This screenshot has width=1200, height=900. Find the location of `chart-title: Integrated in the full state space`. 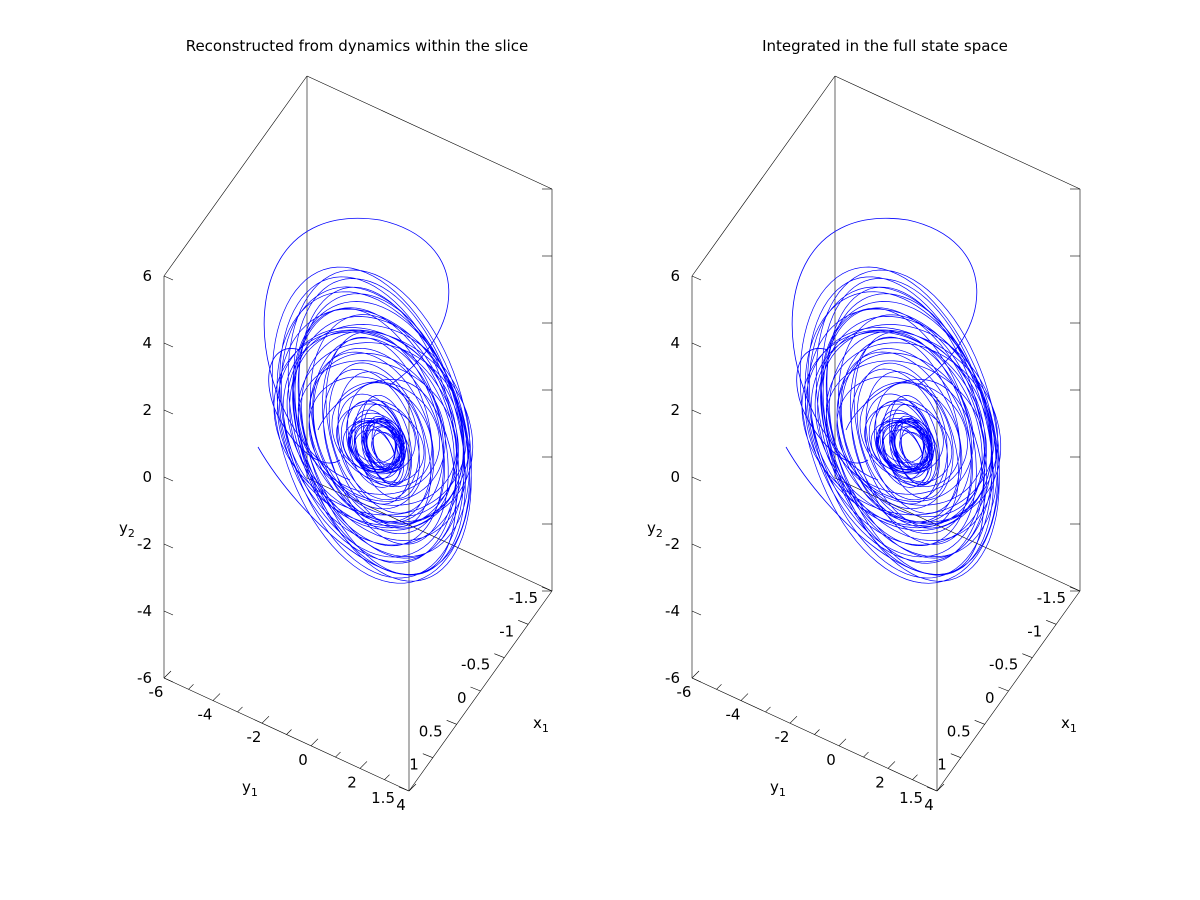

chart-title: Integrated in the full state space is located at coordinates (885, 46).